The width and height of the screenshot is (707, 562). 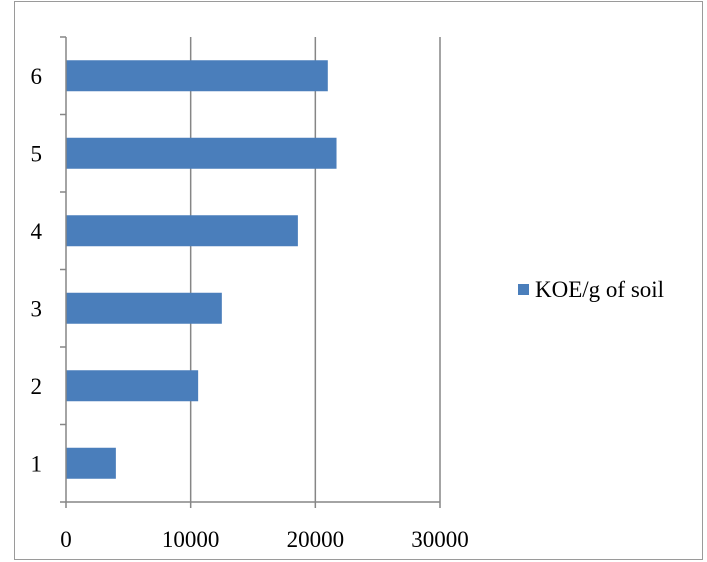 I want to click on x-tick-labels: 0 10000 20000 30000, so click(x=264, y=539).